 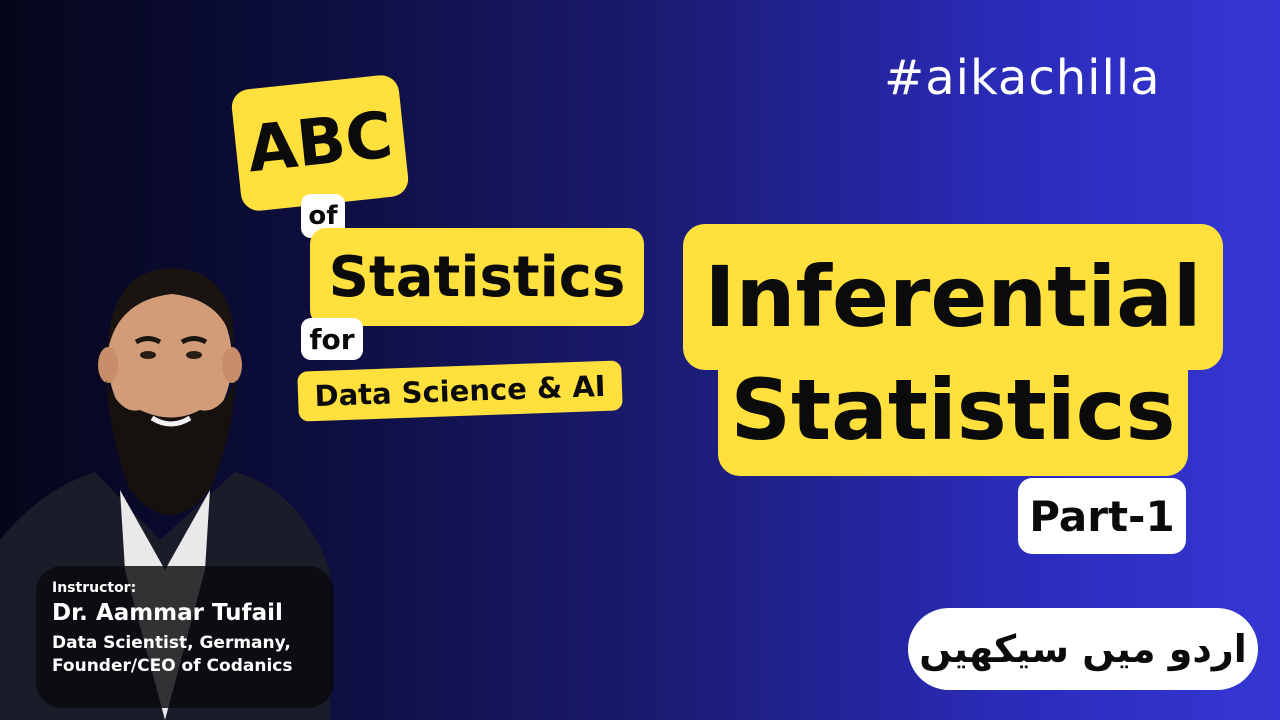 I want to click on for-badge: for, so click(x=332, y=339).